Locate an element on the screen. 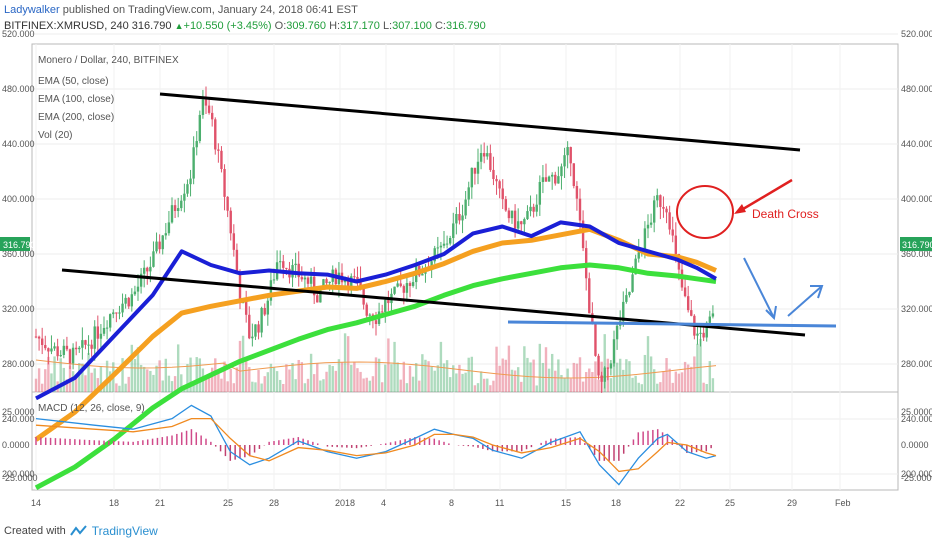 The image size is (932, 550). author-link: Ladywalker is located at coordinates (32, 10).